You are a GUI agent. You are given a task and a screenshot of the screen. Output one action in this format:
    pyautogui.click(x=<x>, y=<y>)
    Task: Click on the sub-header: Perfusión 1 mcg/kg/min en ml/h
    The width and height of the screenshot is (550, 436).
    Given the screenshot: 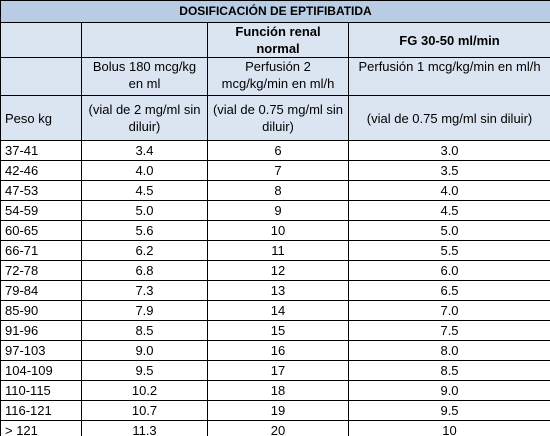 What is the action you would take?
    pyautogui.click(x=448, y=76)
    